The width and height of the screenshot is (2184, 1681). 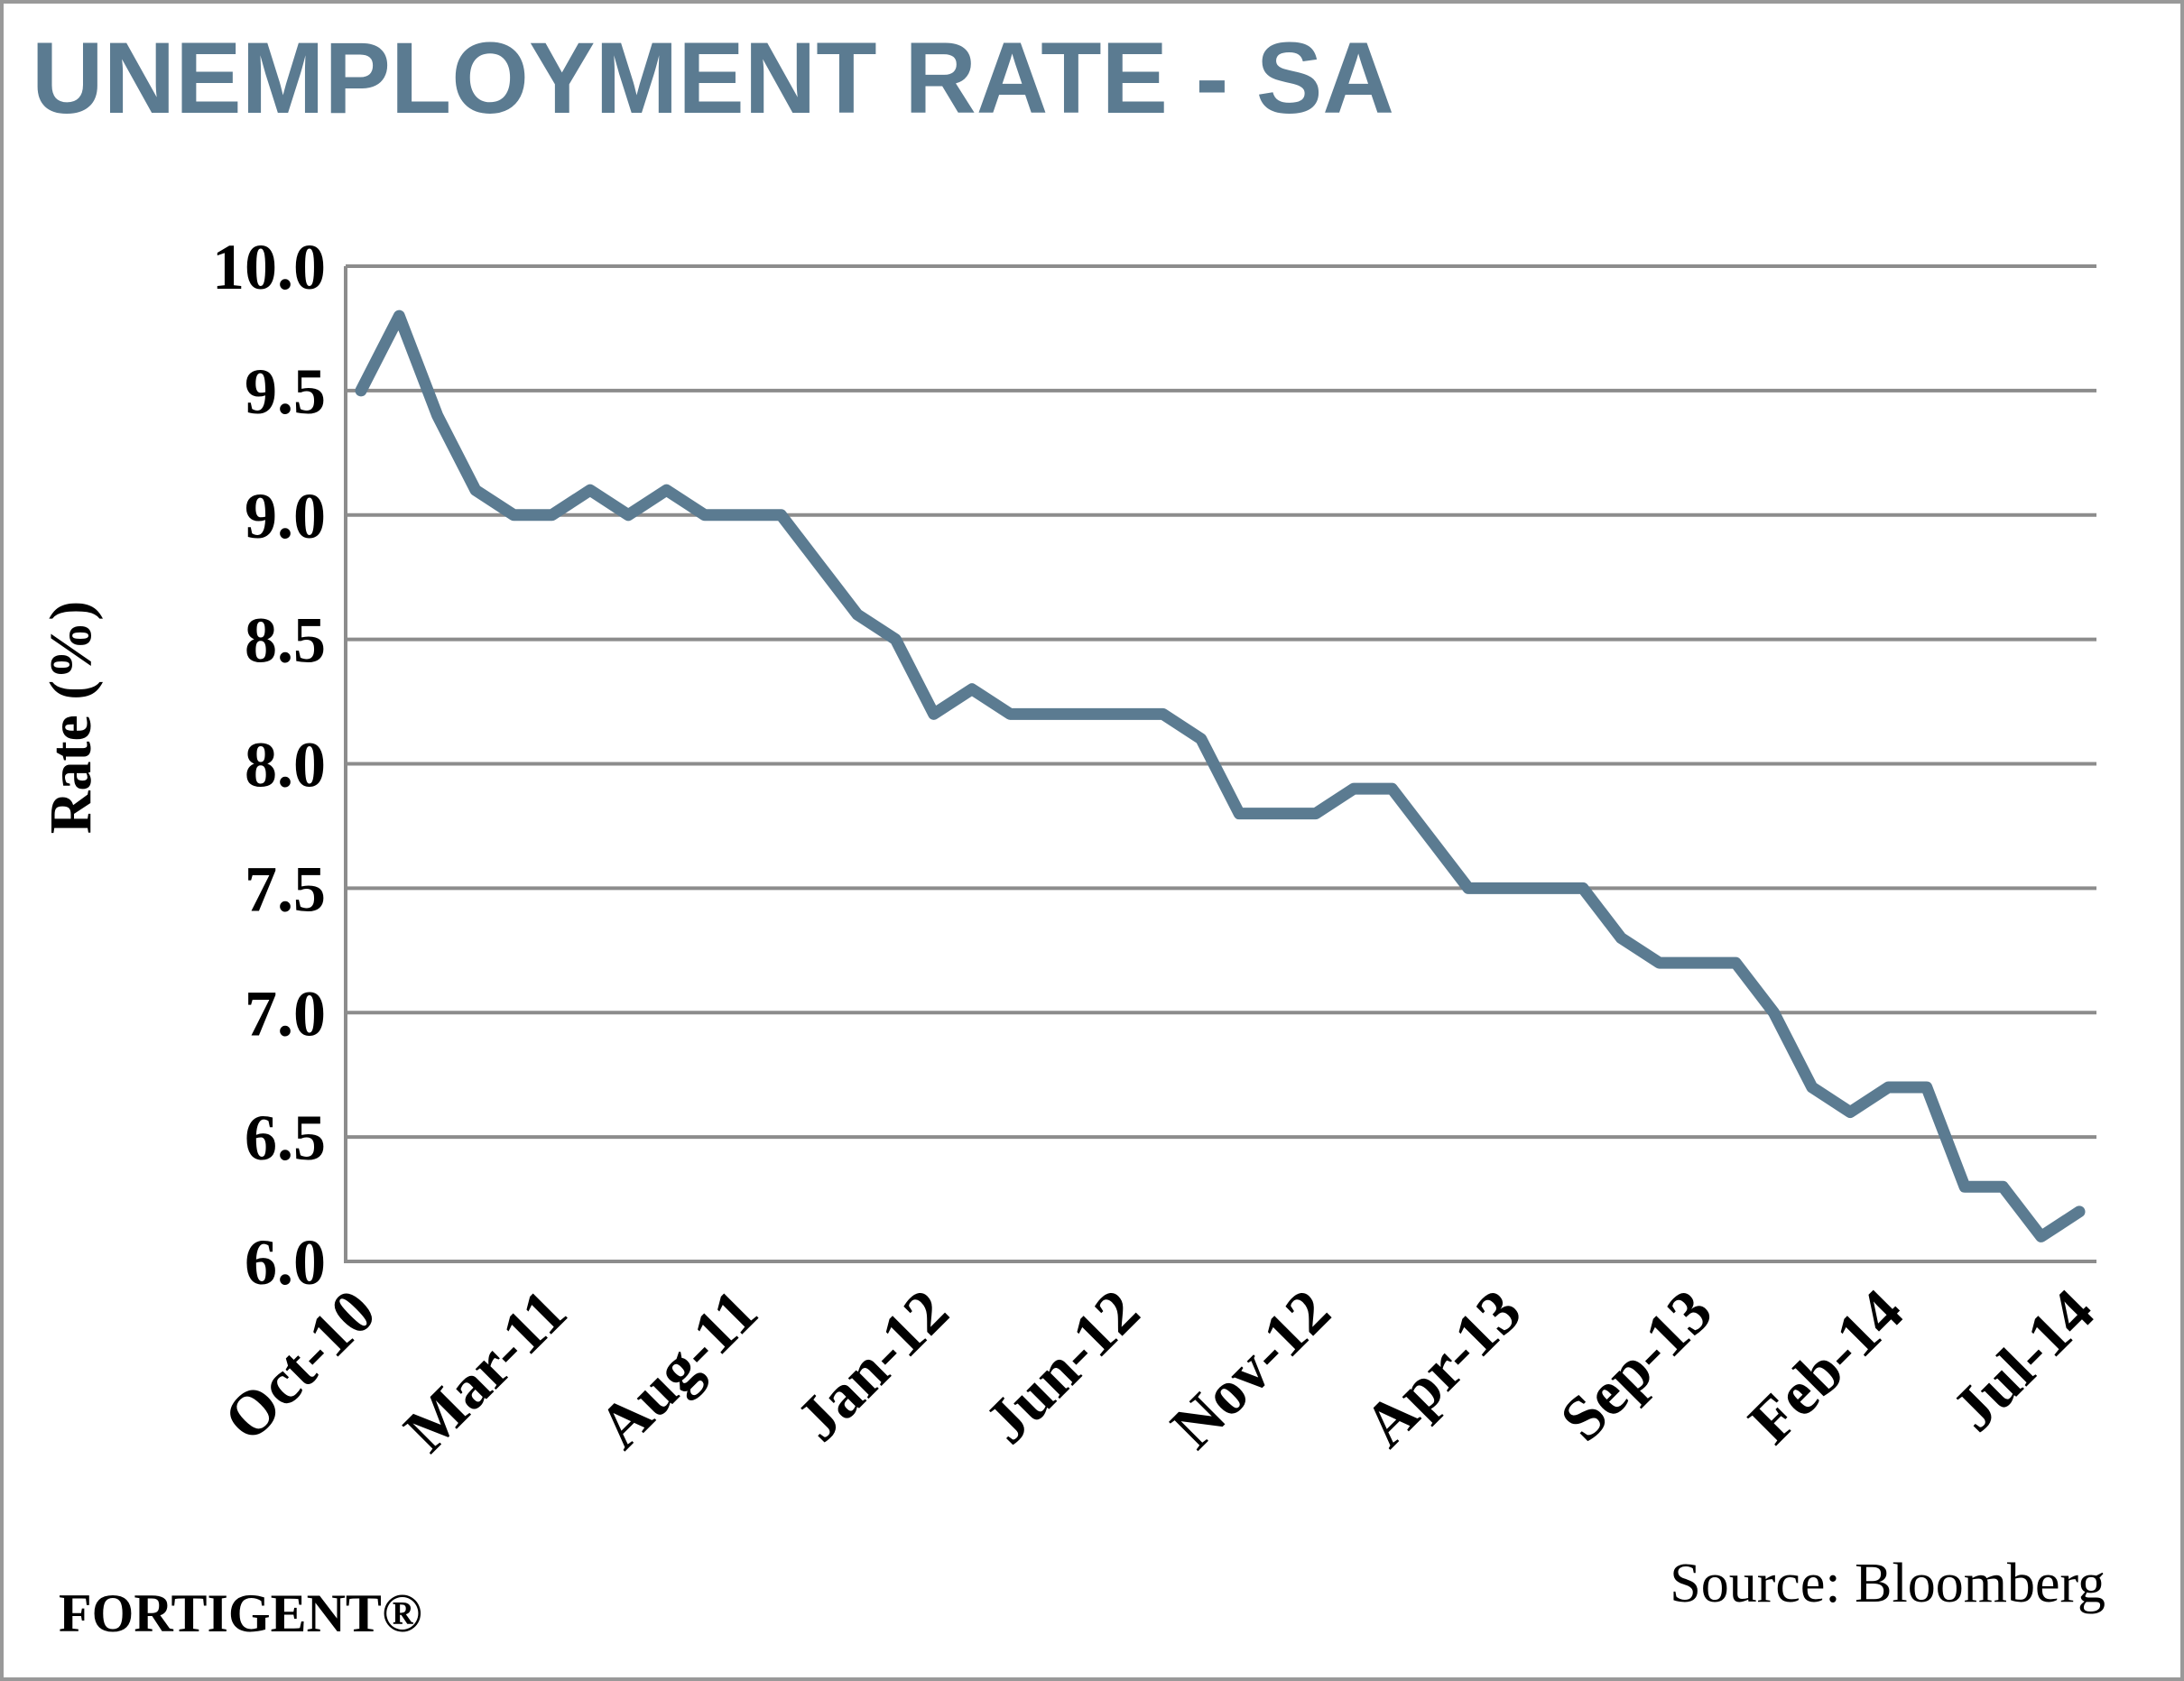 What do you see at coordinates (713, 78) in the screenshot?
I see `chart-title: UNEMPLOYMENT RATE - SA` at bounding box center [713, 78].